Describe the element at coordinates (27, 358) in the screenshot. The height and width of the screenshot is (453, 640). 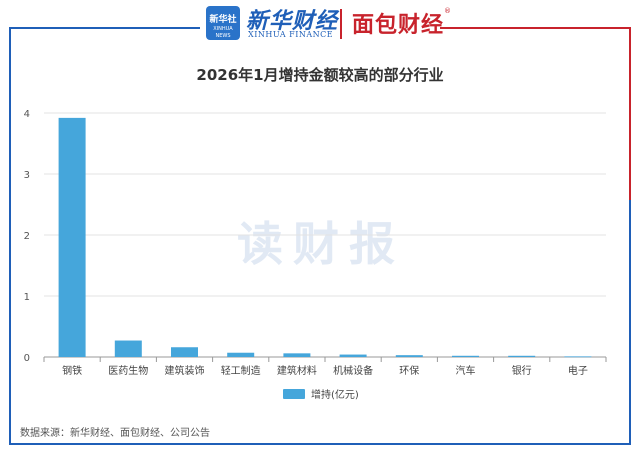
I see `y-tick-label: 0` at that location.